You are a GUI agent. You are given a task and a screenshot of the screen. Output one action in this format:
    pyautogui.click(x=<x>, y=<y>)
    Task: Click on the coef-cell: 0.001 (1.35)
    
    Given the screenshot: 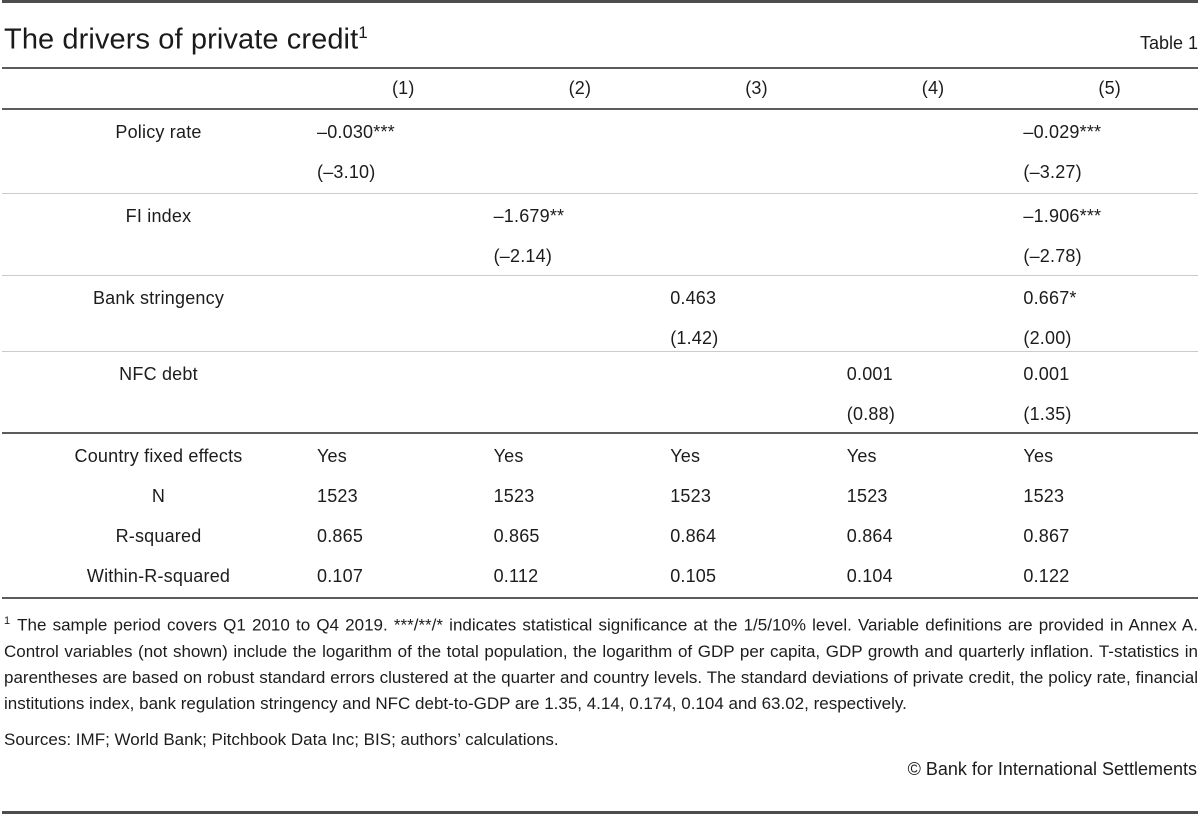 What is the action you would take?
    pyautogui.click(x=1109, y=394)
    